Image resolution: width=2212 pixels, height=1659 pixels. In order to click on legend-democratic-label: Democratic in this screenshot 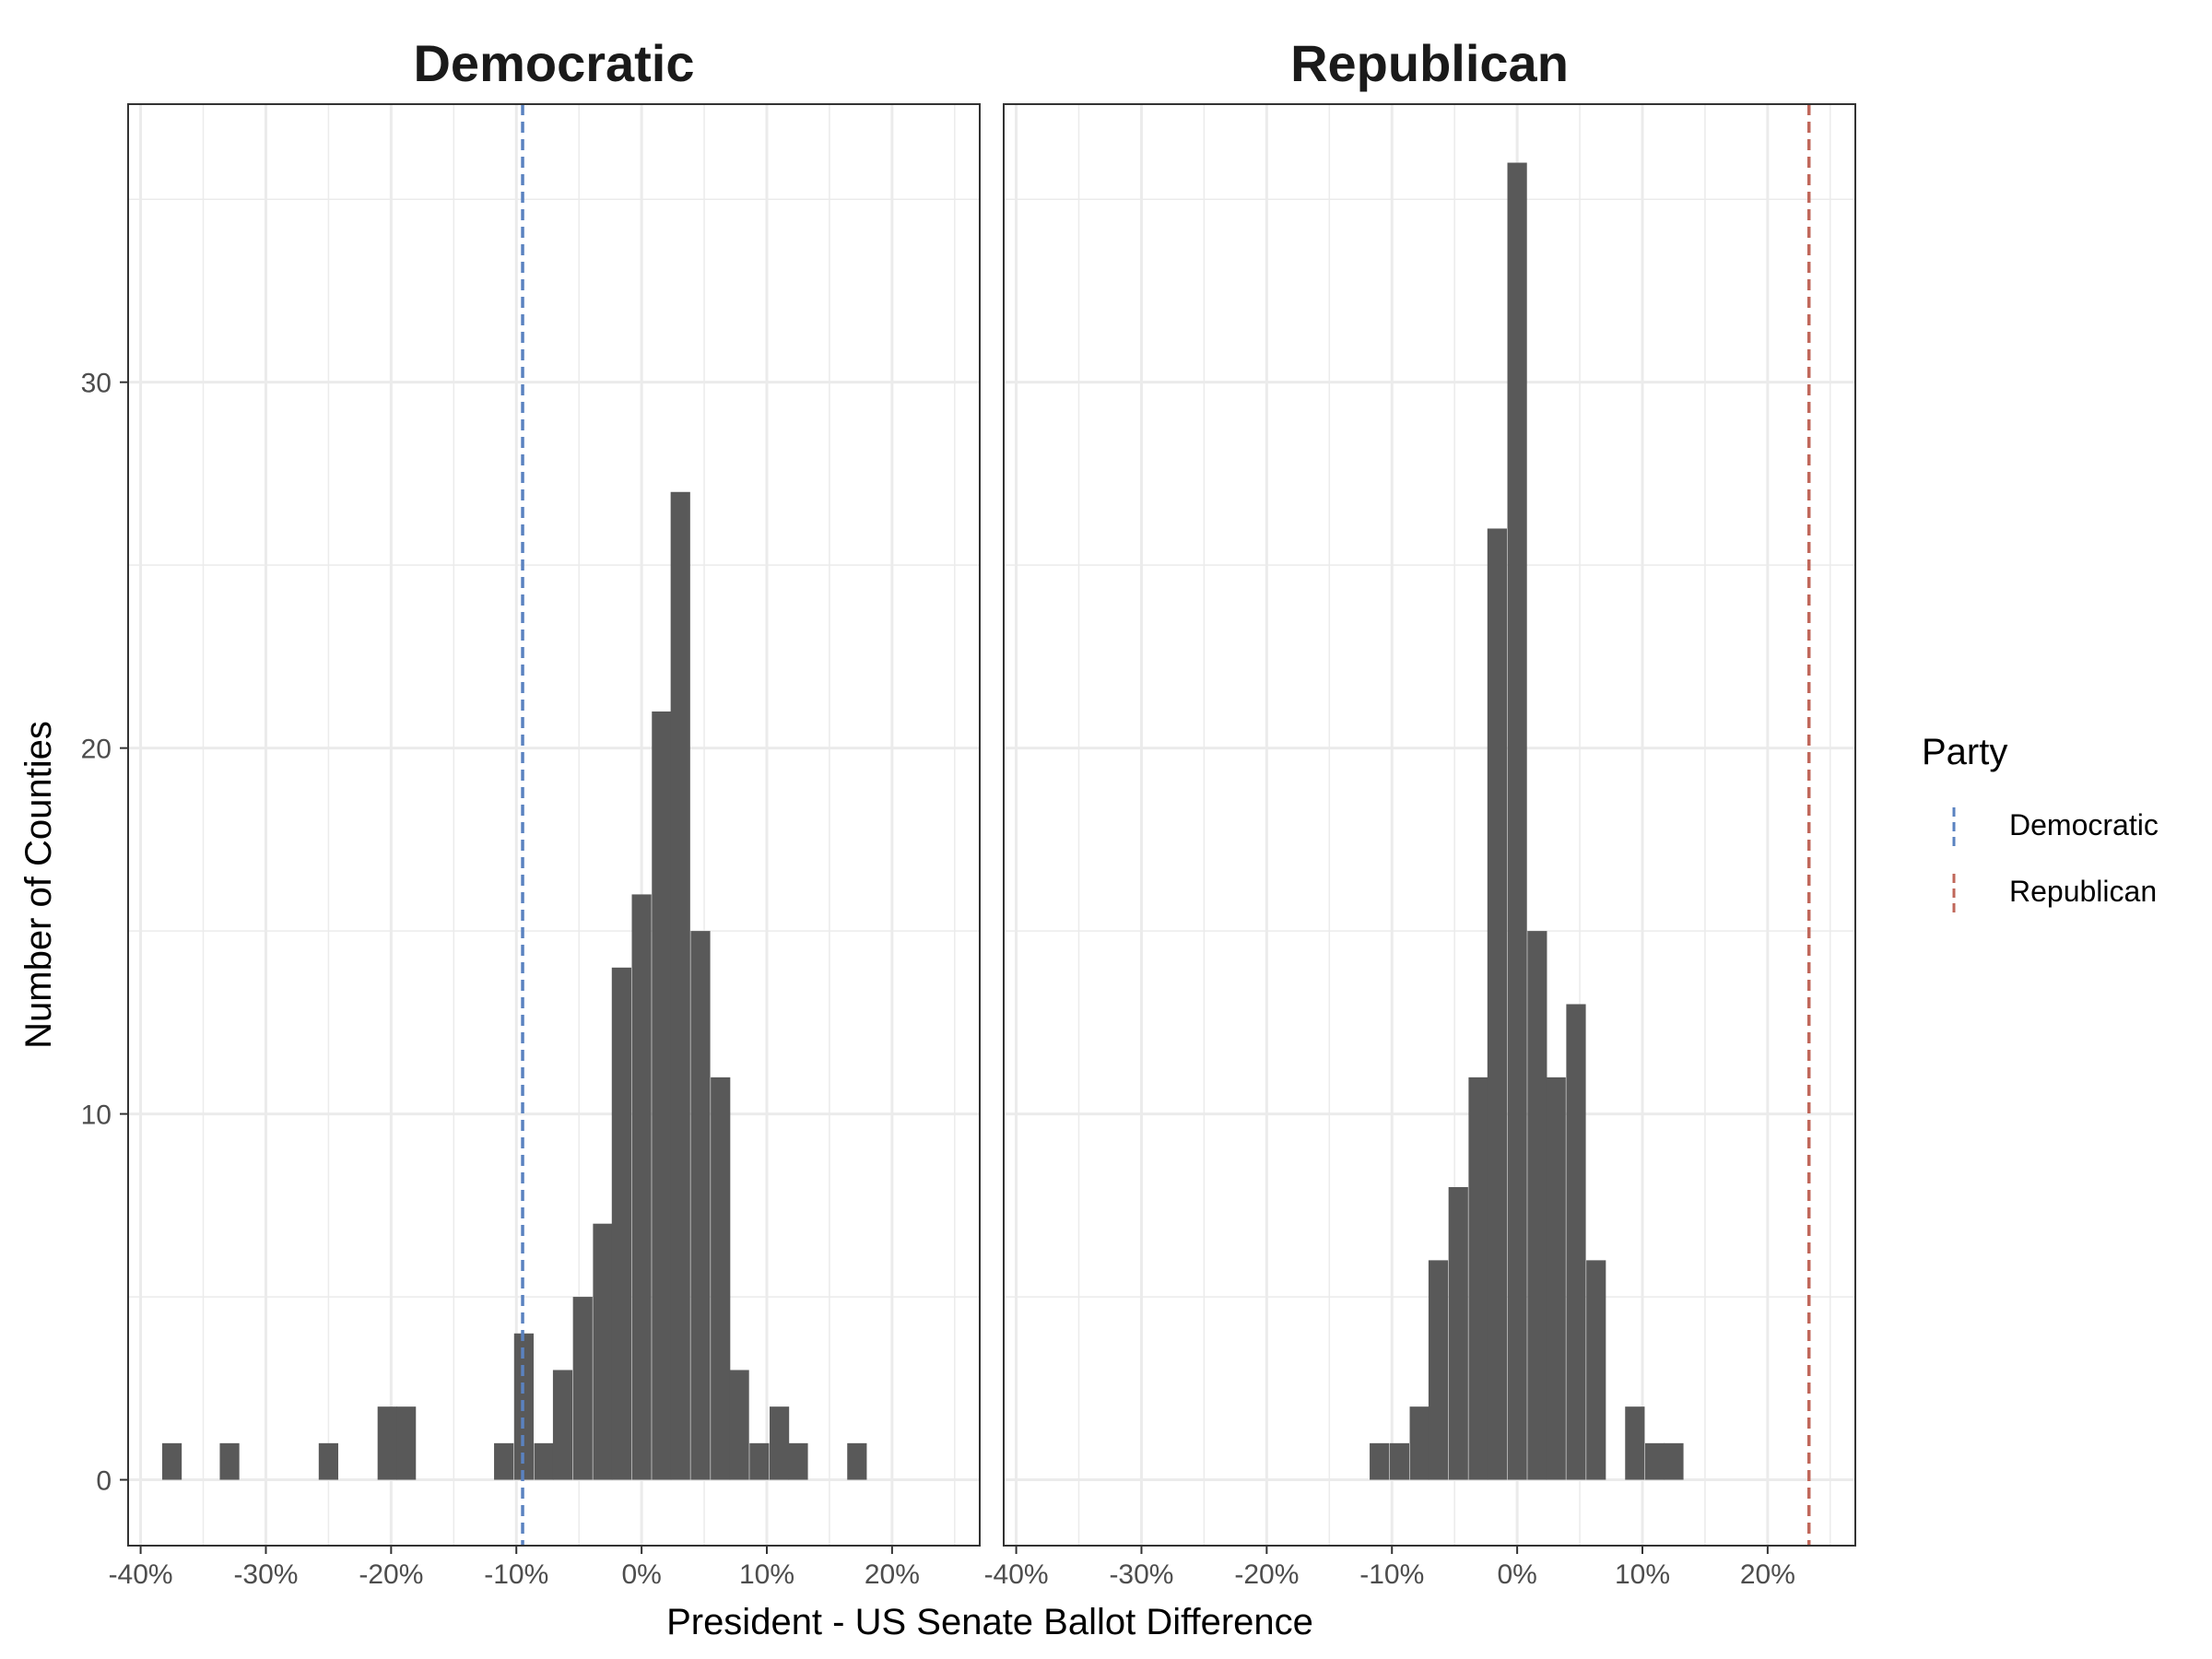, I will do `click(2084, 824)`.